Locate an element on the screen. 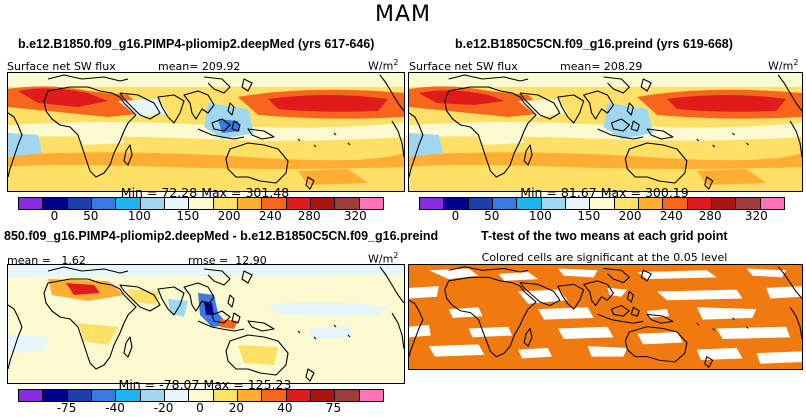 This screenshot has width=806, height=417. panel3-max-label: Max = is located at coordinates (223, 384).